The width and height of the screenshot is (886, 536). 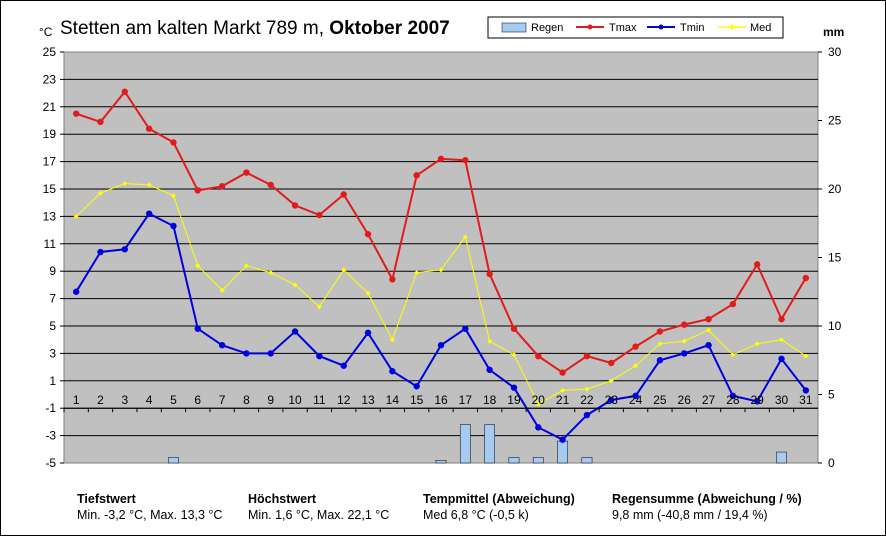 What do you see at coordinates (833, 32) in the screenshot?
I see `right-unit: mm` at bounding box center [833, 32].